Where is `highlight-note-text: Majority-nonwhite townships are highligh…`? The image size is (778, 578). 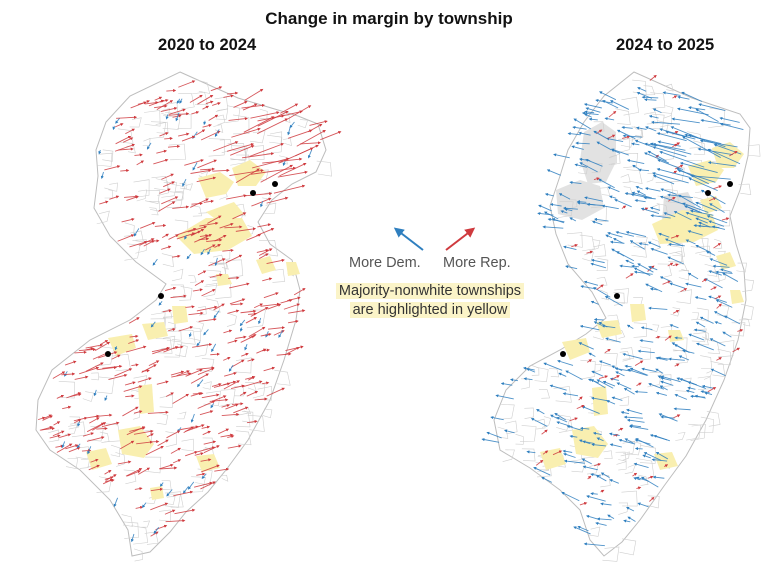 highlight-note-text: Majority-nonwhite townships are highligh… is located at coordinates (430, 300).